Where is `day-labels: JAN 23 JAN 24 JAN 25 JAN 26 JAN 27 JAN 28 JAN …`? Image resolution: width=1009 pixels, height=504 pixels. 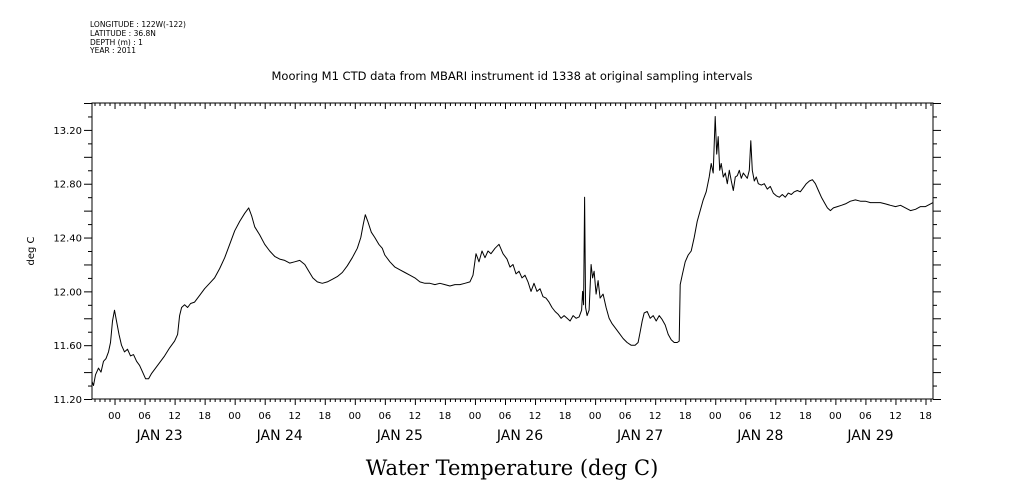 day-labels: JAN 23 JAN 24 JAN 25 JAN 26 JAN 27 JAN 28 JAN … is located at coordinates (514, 436).